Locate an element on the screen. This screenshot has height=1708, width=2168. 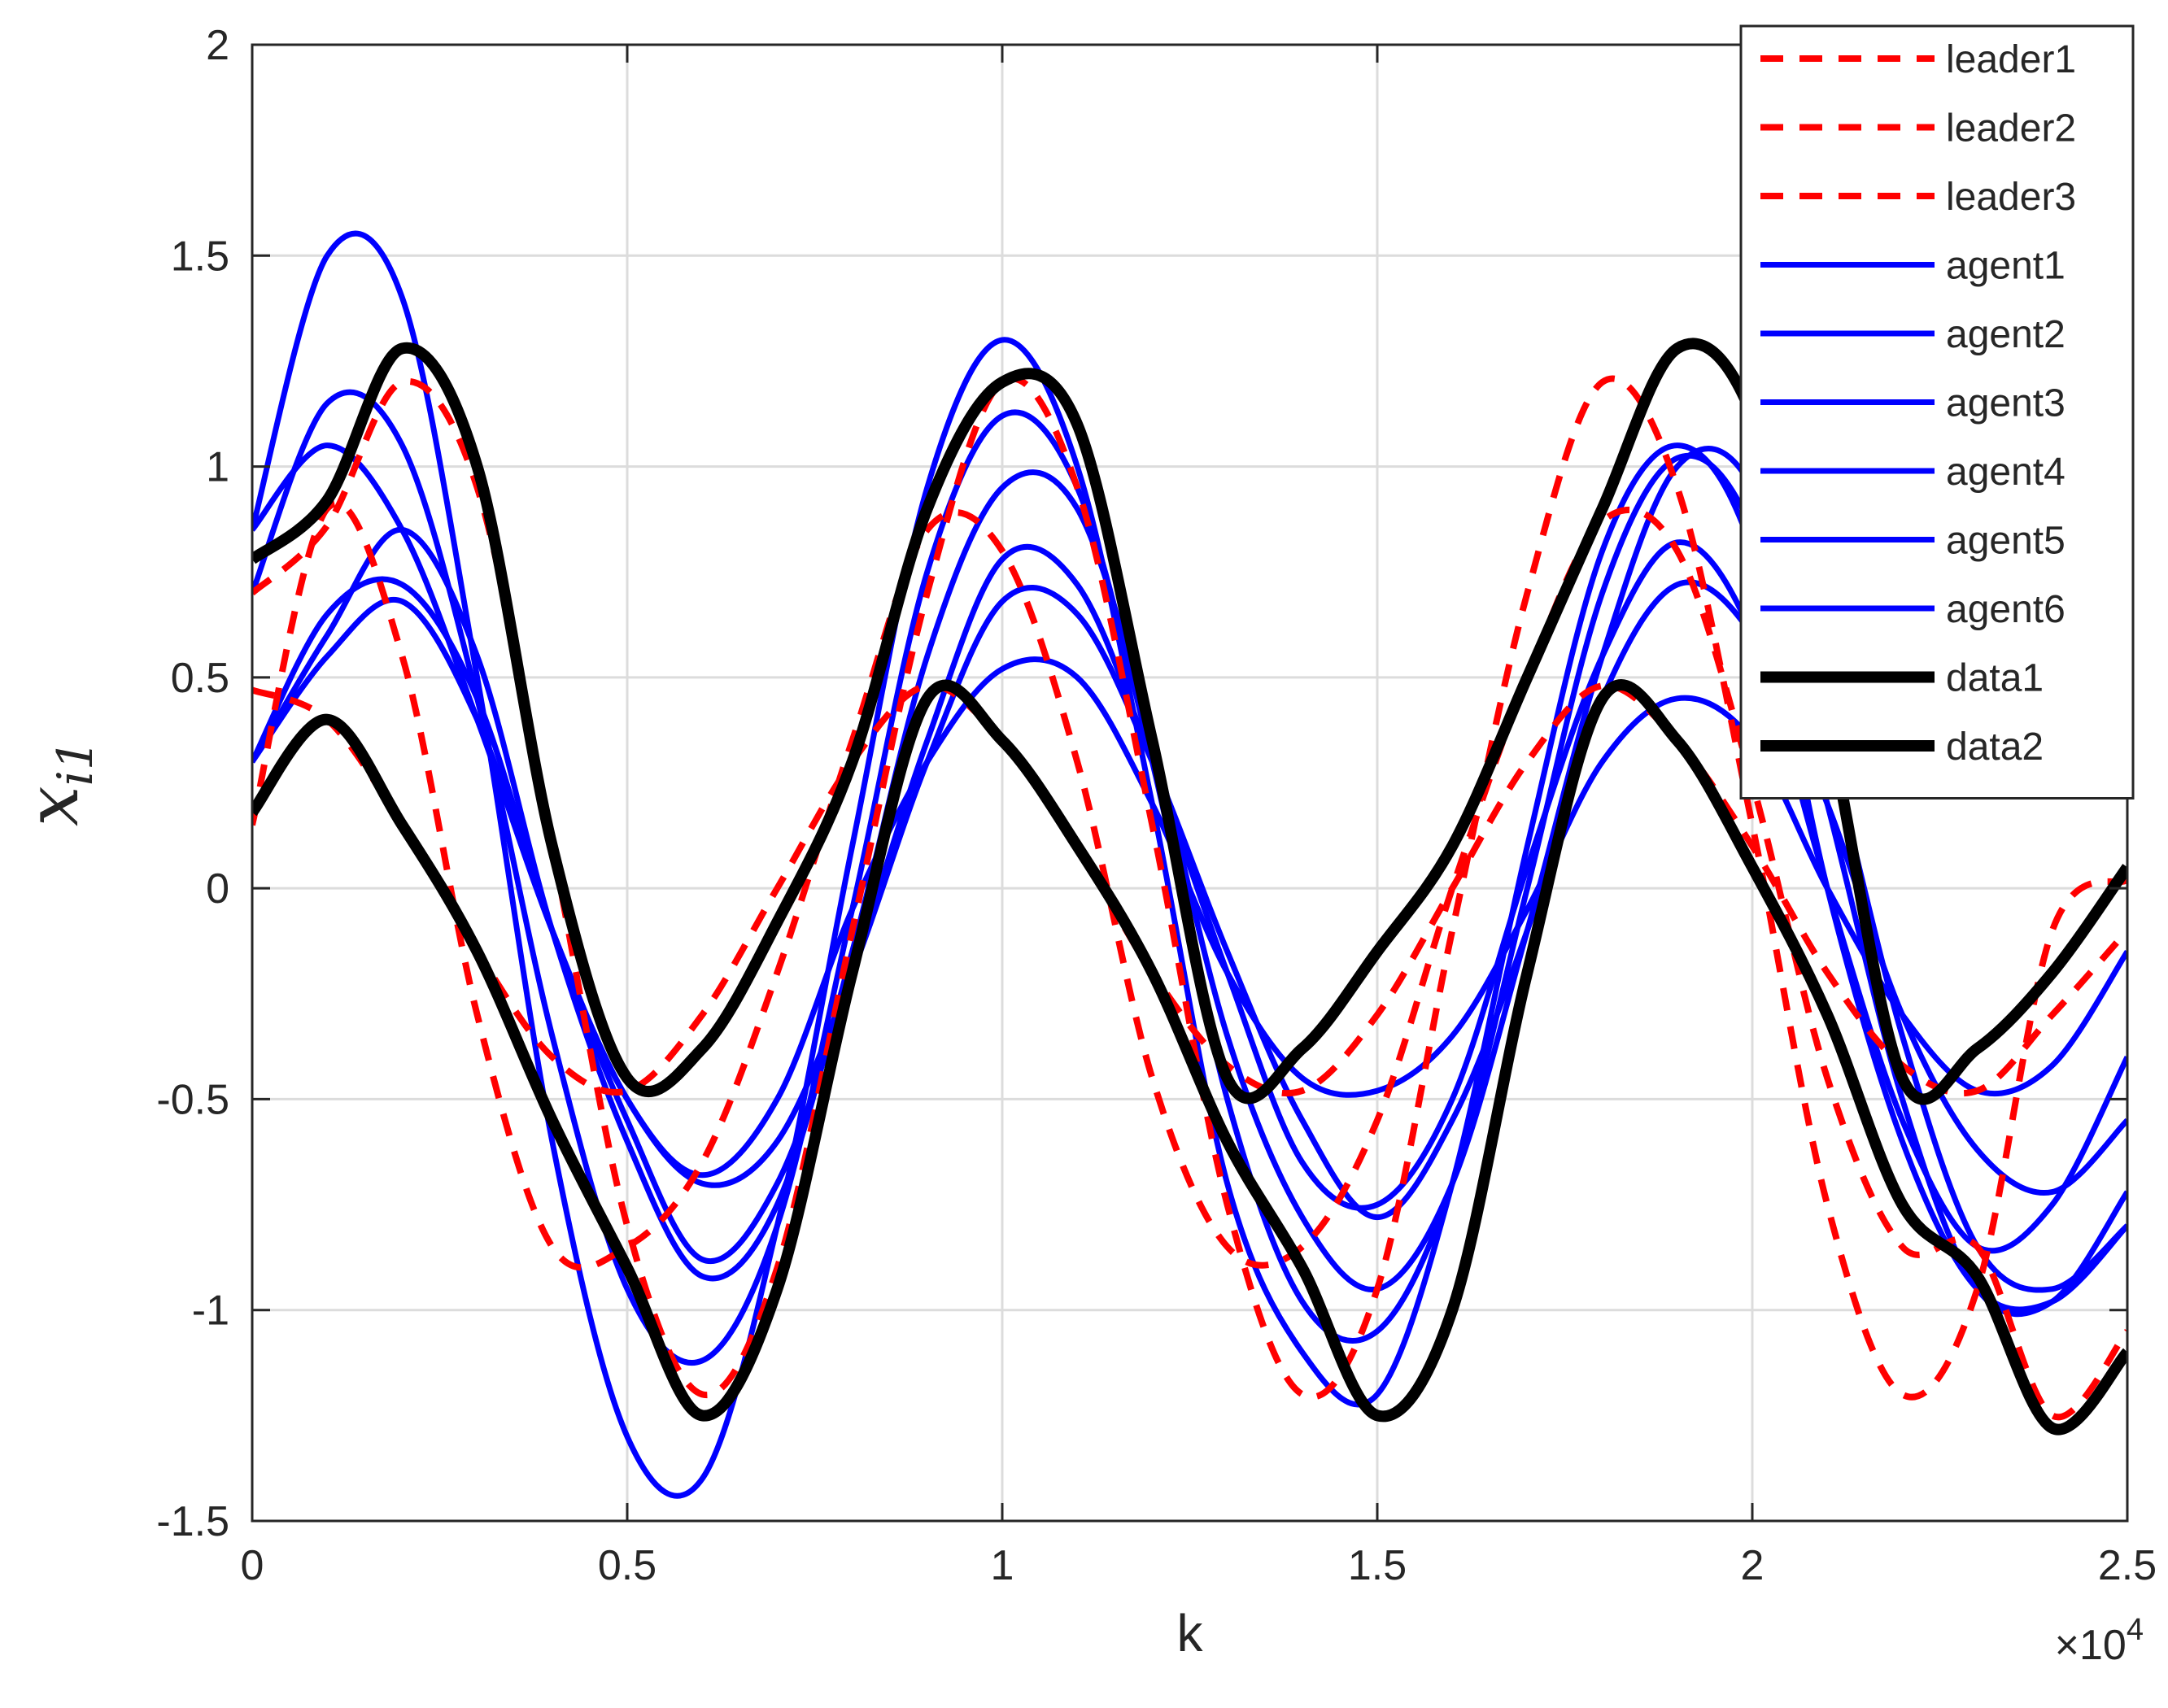
legend-label-leader1: leader1 is located at coordinates (2011, 60).